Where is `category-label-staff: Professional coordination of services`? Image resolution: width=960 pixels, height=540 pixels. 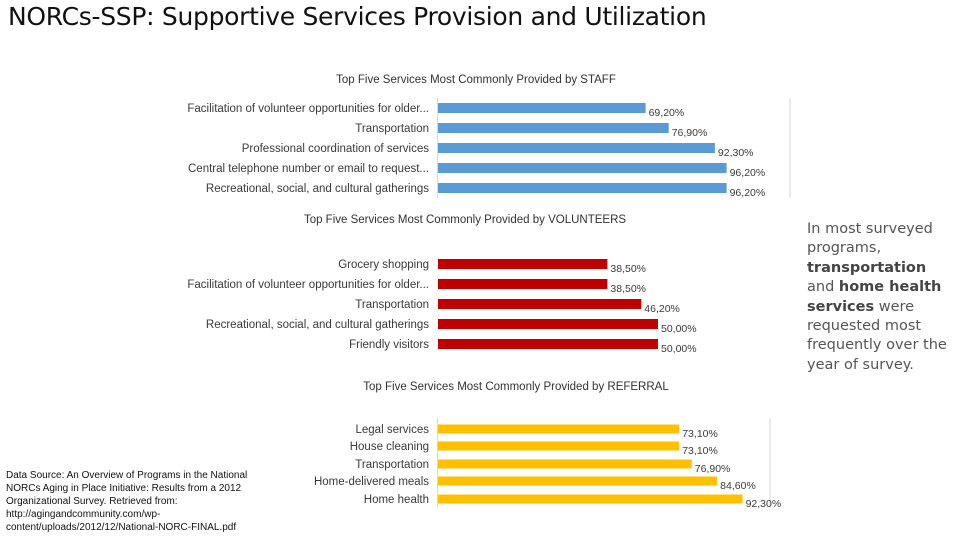
category-label-staff: Professional coordination of services is located at coordinates (336, 149).